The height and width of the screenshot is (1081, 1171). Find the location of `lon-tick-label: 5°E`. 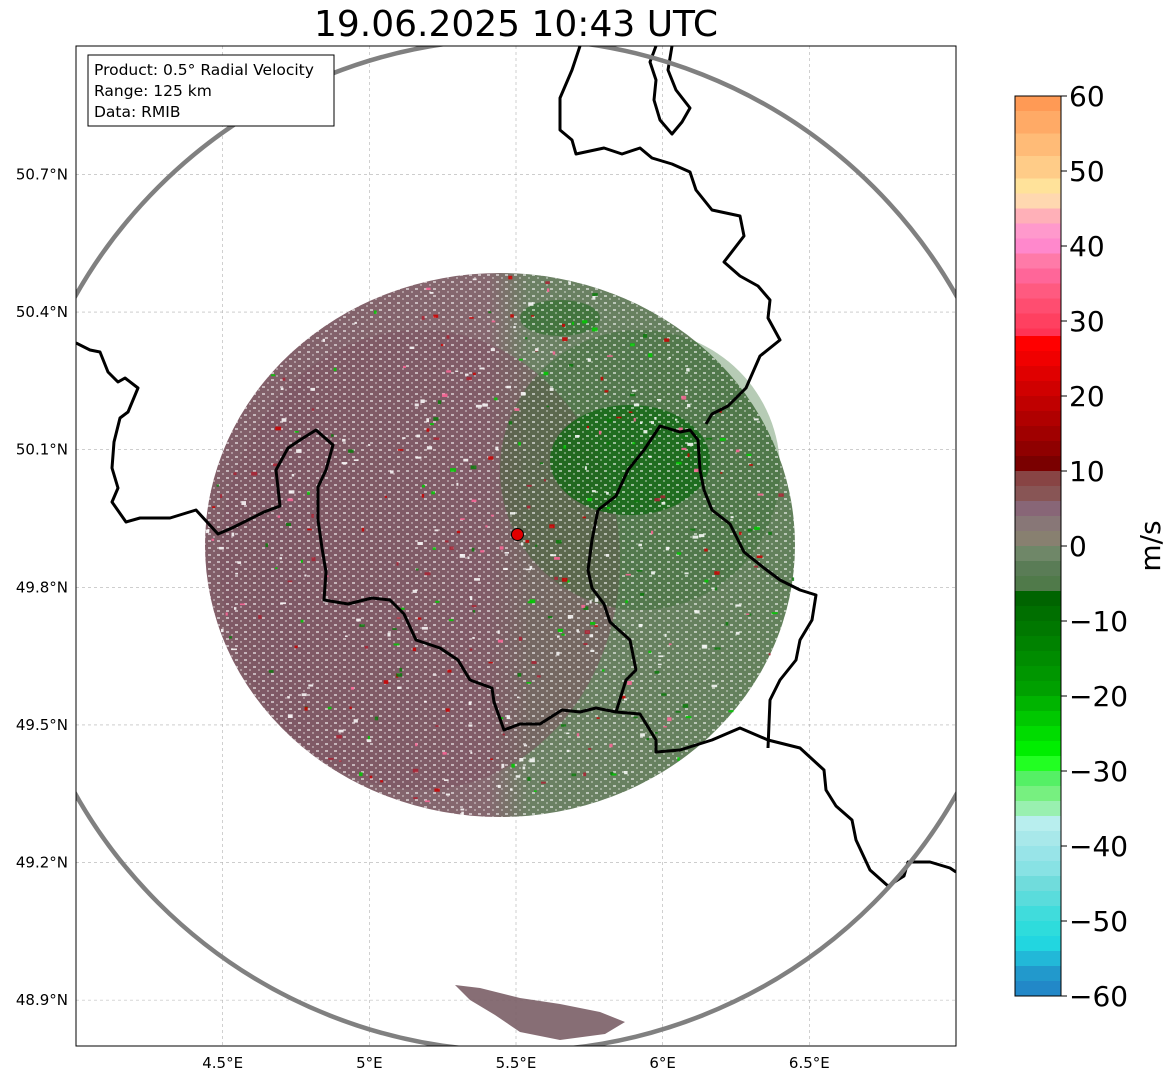

lon-tick-label: 5°E is located at coordinates (369, 1063).